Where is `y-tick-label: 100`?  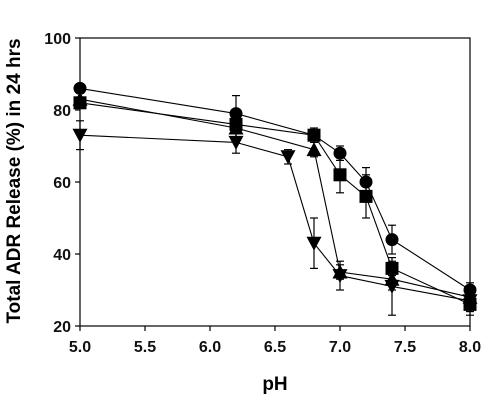 y-tick-label: 100 is located at coordinates (57, 39).